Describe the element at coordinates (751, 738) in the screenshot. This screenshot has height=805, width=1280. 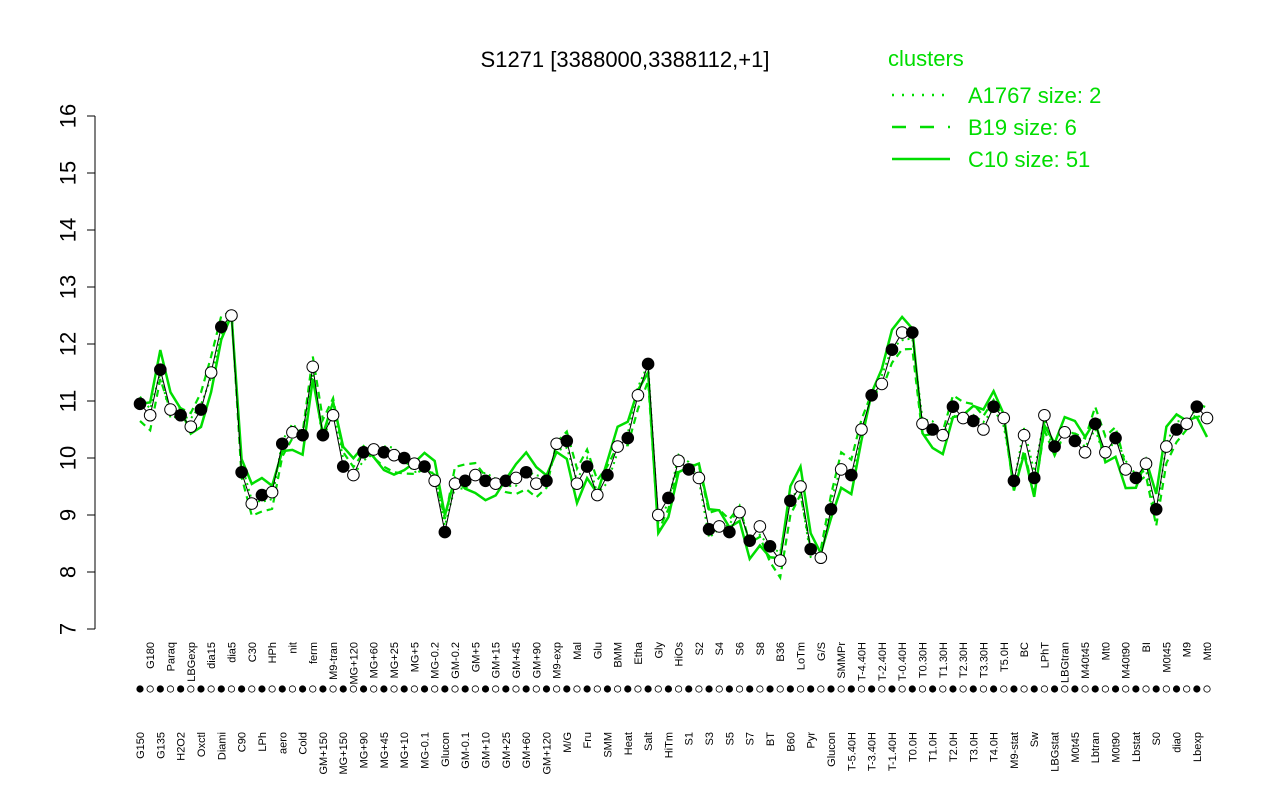
I see `x-tick-label: S7` at that location.